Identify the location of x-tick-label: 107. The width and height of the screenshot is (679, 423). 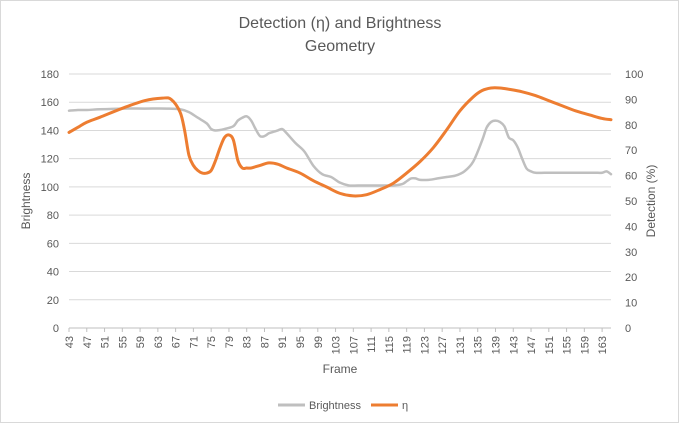
(354, 345).